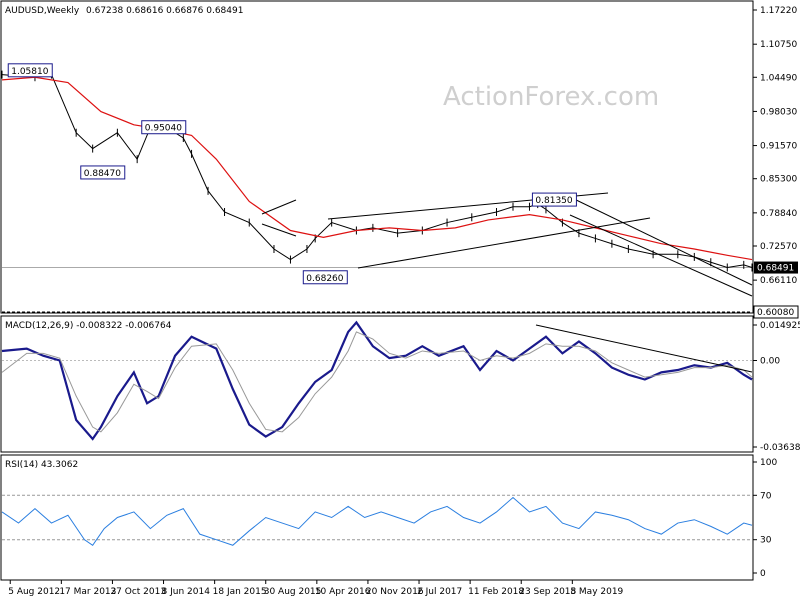  I want to click on x-tick-label: 17 Mar 2013, so click(87, 592).